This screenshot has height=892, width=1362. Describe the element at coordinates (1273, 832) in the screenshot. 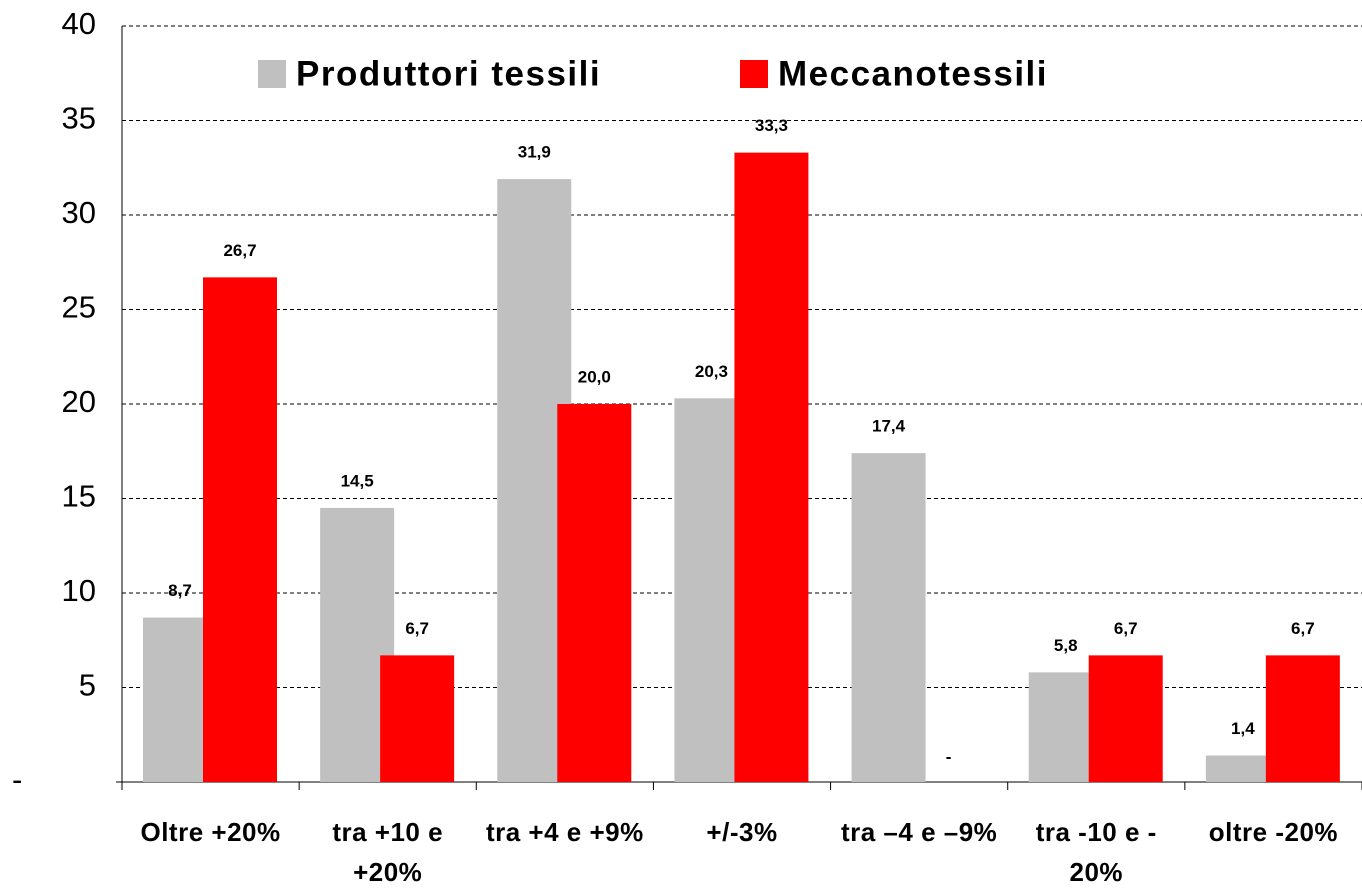

I see `x-tick-label: oltre -20%` at that location.